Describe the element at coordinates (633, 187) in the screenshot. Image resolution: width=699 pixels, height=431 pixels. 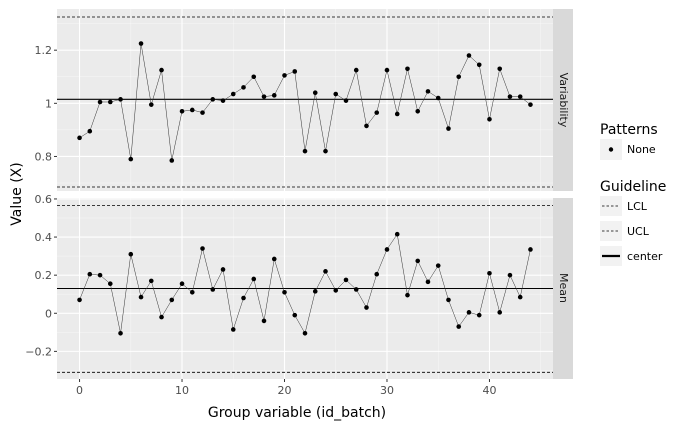
I see `legend-title-guideline: Guideline` at that location.